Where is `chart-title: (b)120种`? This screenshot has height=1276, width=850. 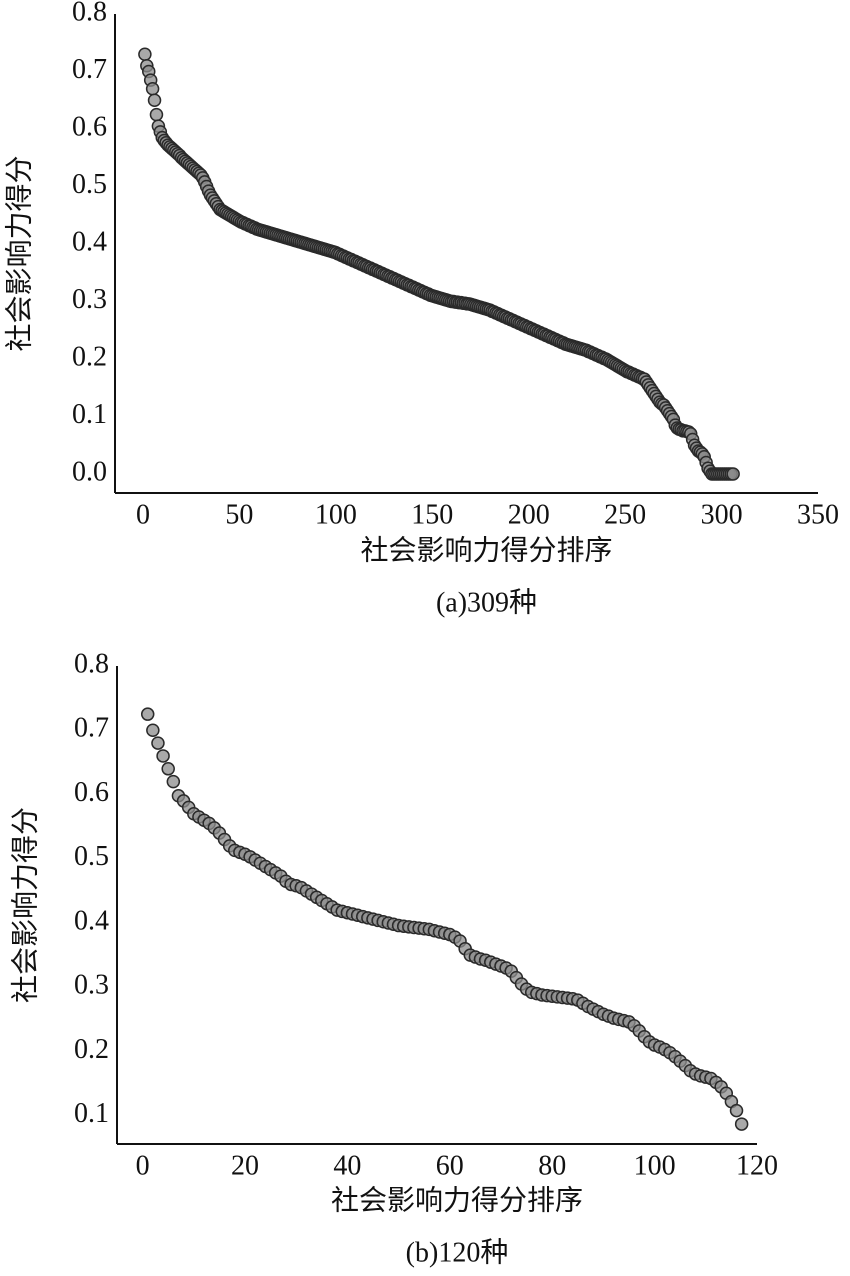 chart-title: (b)120种 is located at coordinates (457, 1252).